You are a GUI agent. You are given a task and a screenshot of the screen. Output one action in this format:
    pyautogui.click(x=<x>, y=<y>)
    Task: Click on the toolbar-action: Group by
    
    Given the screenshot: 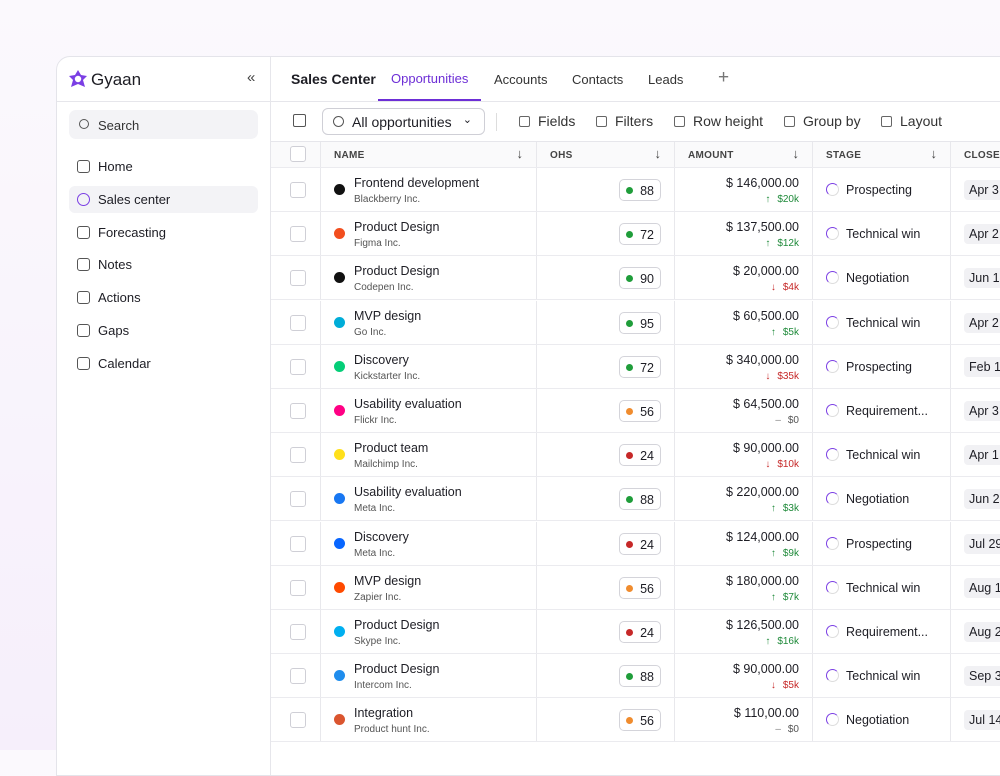 What is the action you would take?
    pyautogui.click(x=822, y=121)
    